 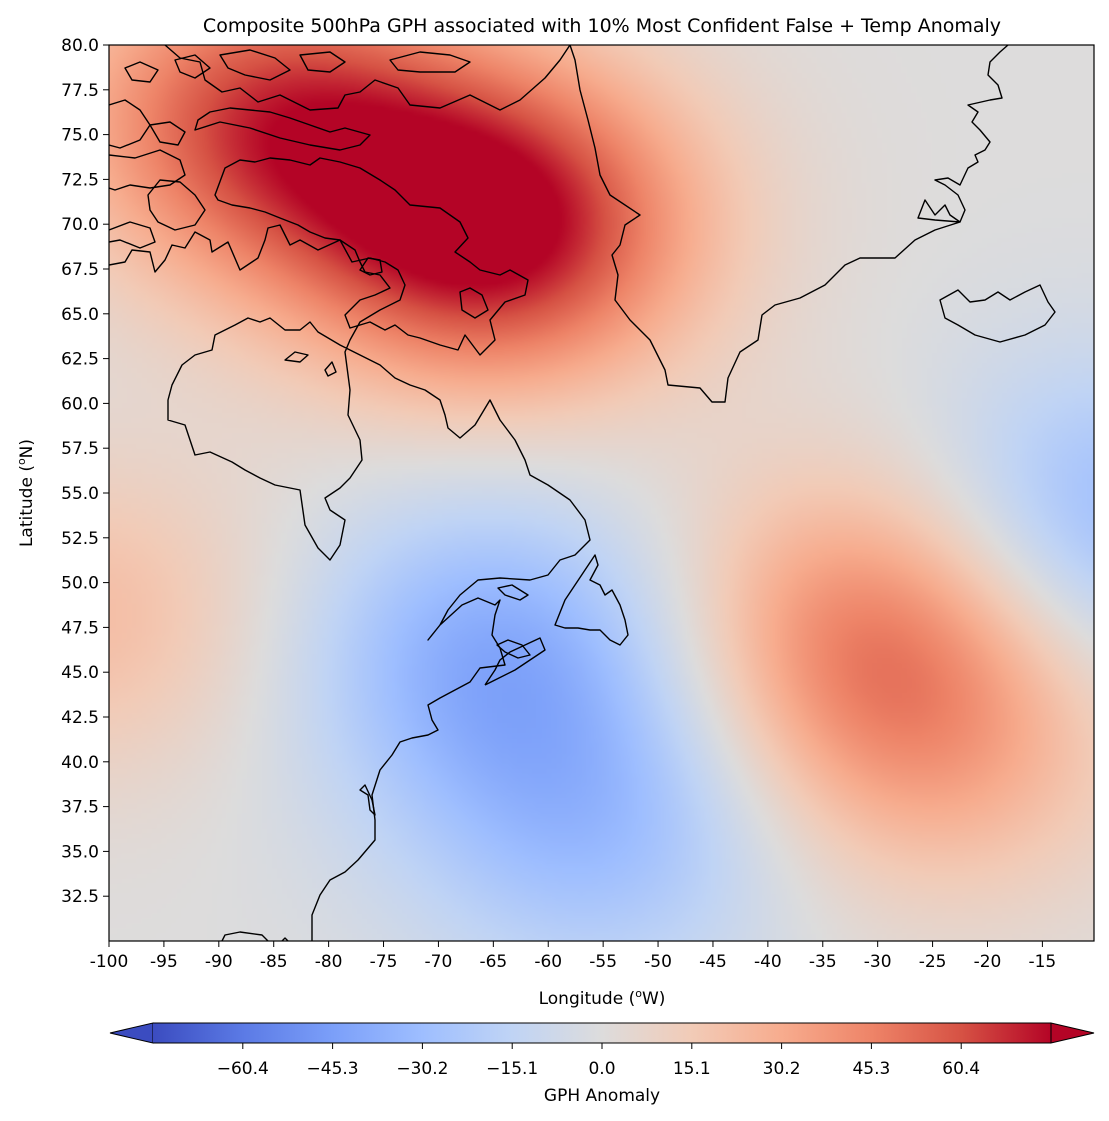 I want to click on colorbar-tick-label: −15.1, so click(x=512, y=1069).